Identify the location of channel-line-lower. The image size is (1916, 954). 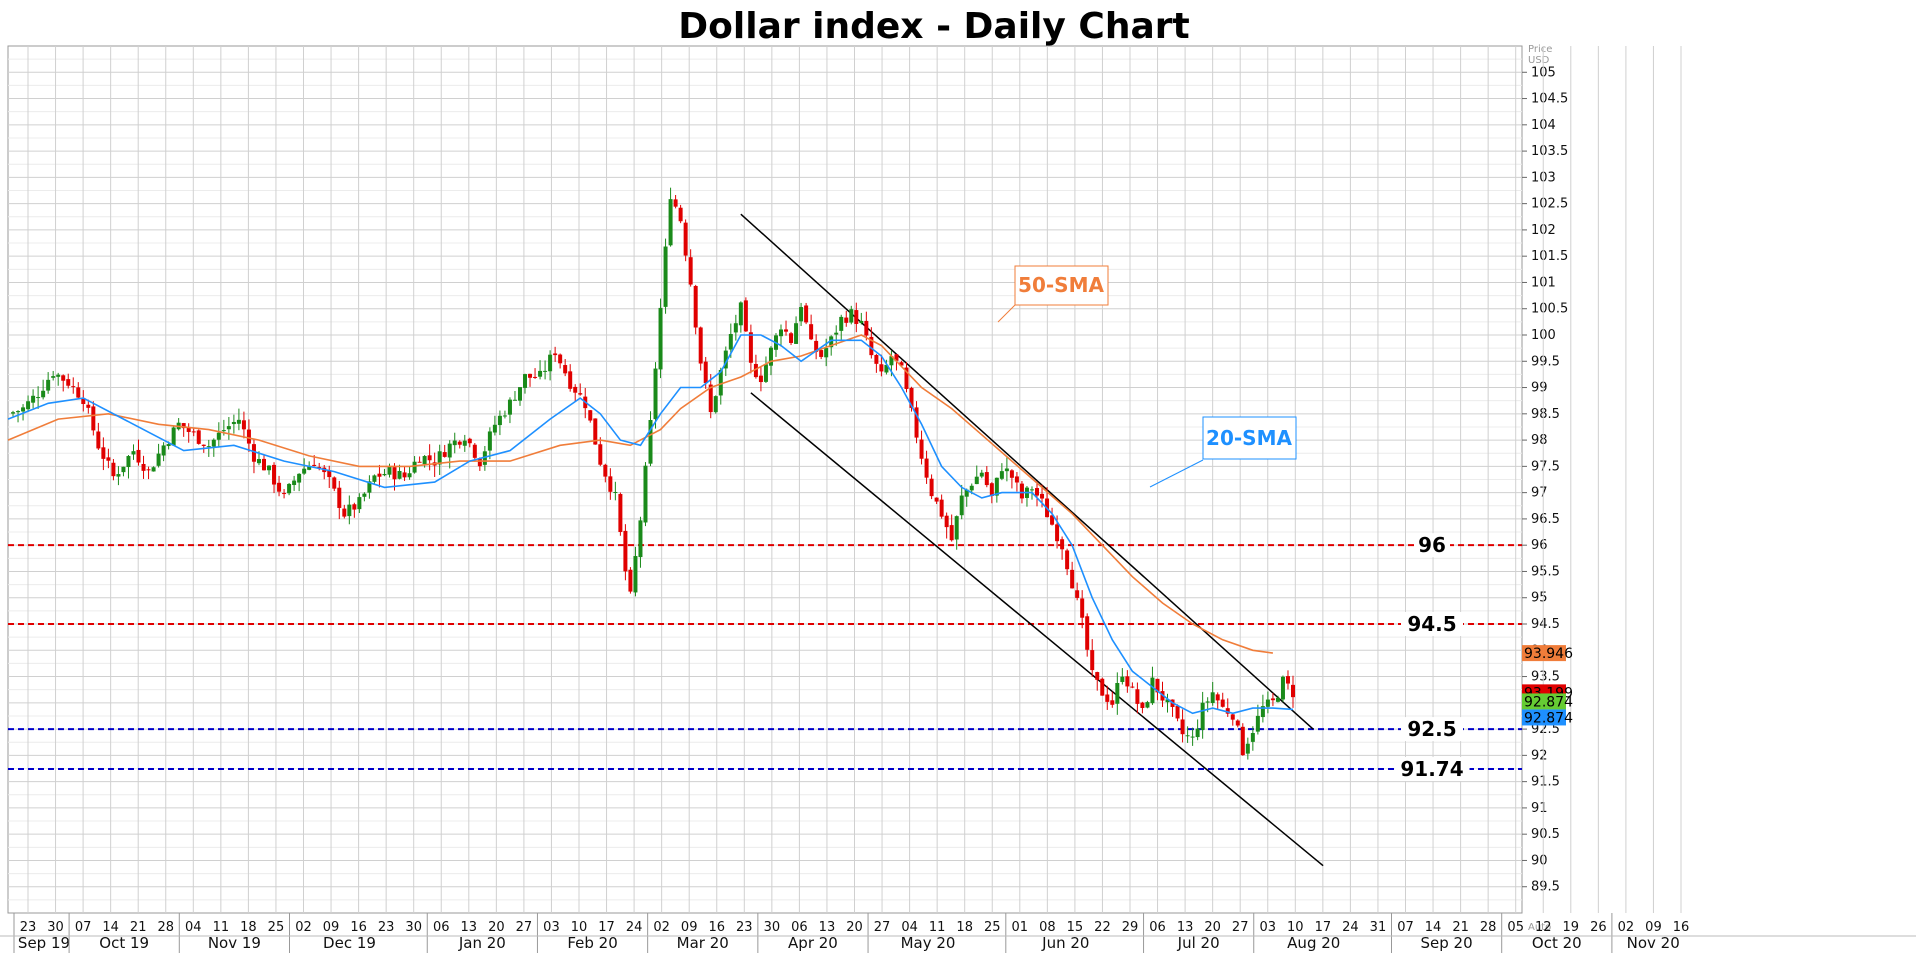
(1037, 629).